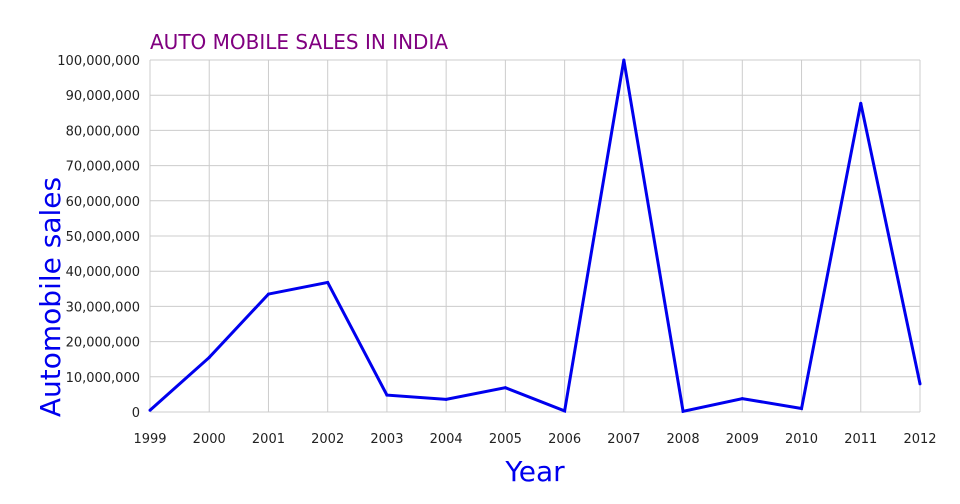  I want to click on x-tick-label: 2001, so click(268, 439).